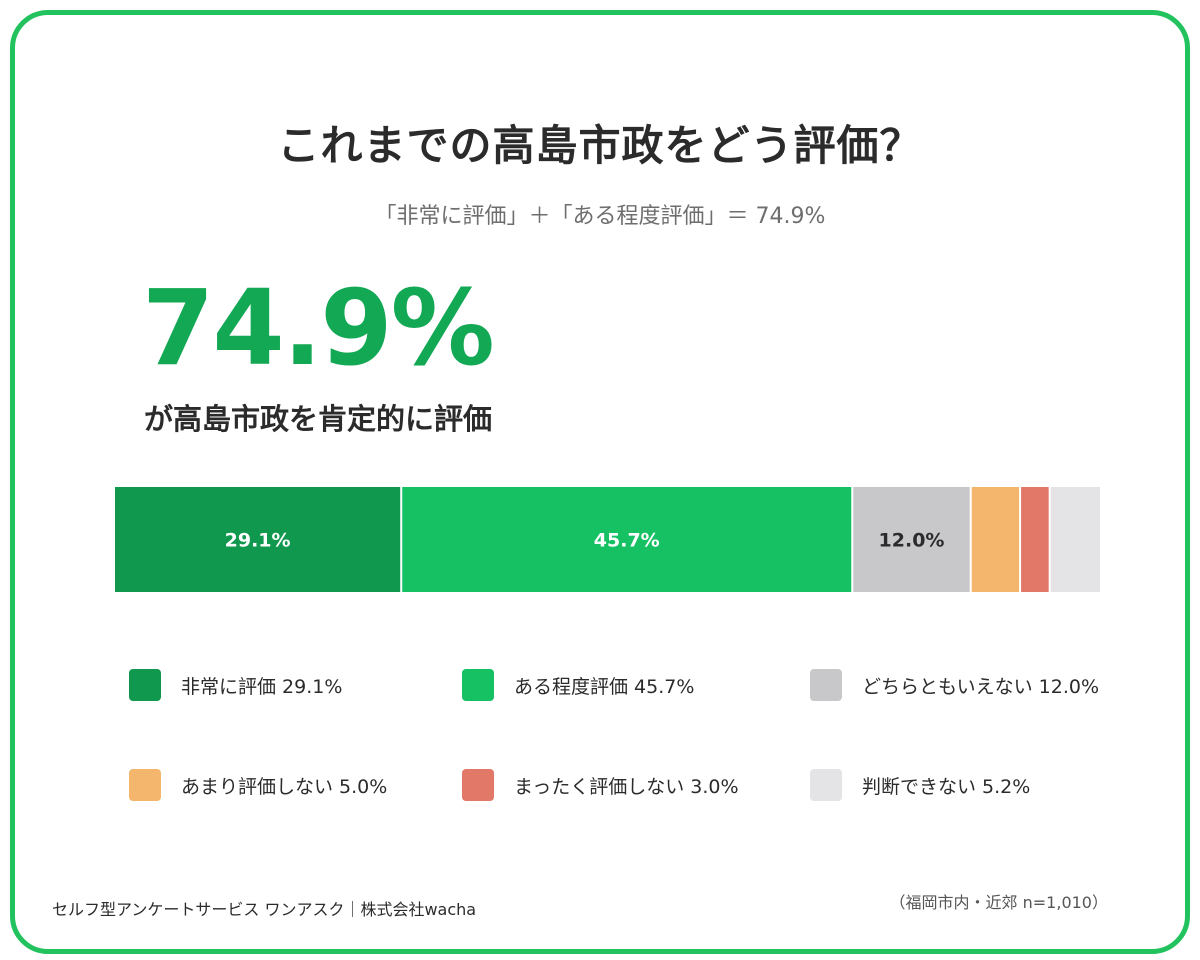 This screenshot has height=960, width=1200. I want to click on stacked-bar-chart: 29.1% 45.7% 12.0%, so click(608, 539).